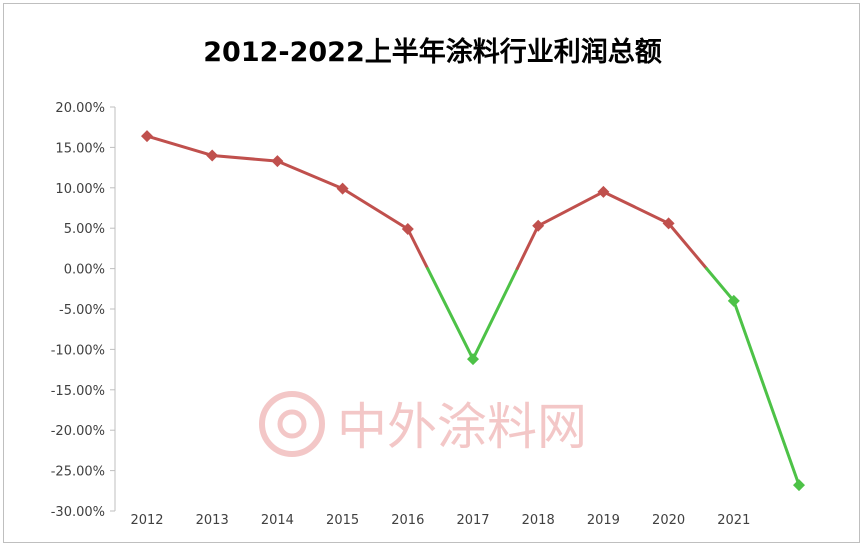 This screenshot has height=548, width=865. I want to click on watermark-logo-icon, so click(292, 424).